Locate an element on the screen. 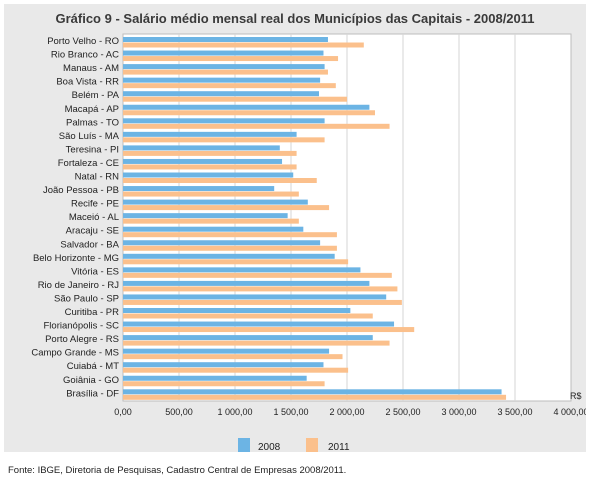  category-label: Belém - PA is located at coordinates (96, 95).